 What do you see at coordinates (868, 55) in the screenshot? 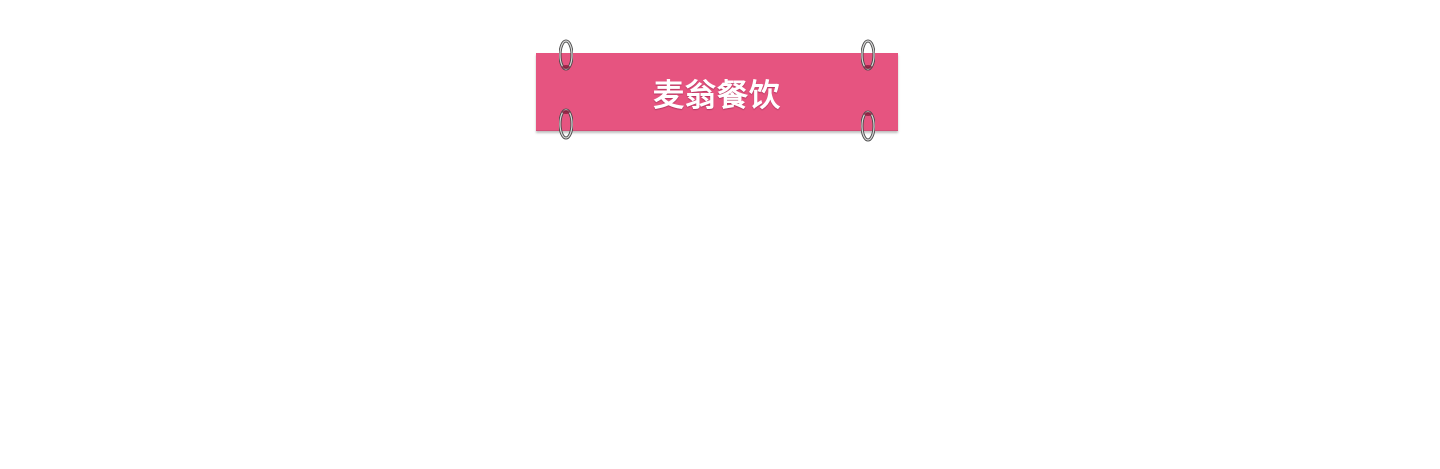
I see `ring-top-right-icon` at bounding box center [868, 55].